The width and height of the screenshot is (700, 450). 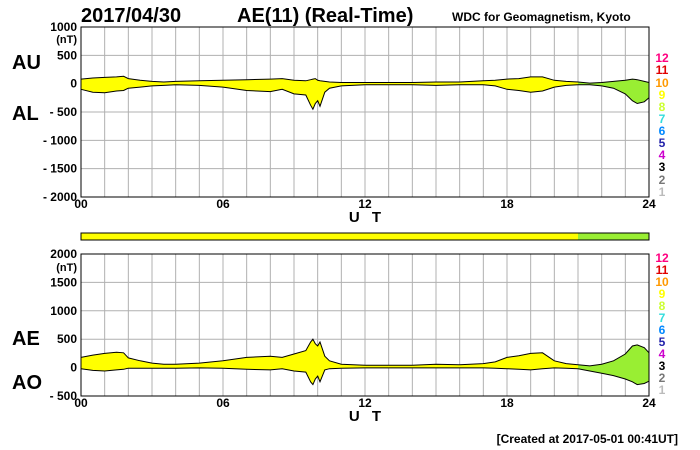 What do you see at coordinates (60, 140) in the screenshot?
I see `y-tick-label: - 1000` at bounding box center [60, 140].